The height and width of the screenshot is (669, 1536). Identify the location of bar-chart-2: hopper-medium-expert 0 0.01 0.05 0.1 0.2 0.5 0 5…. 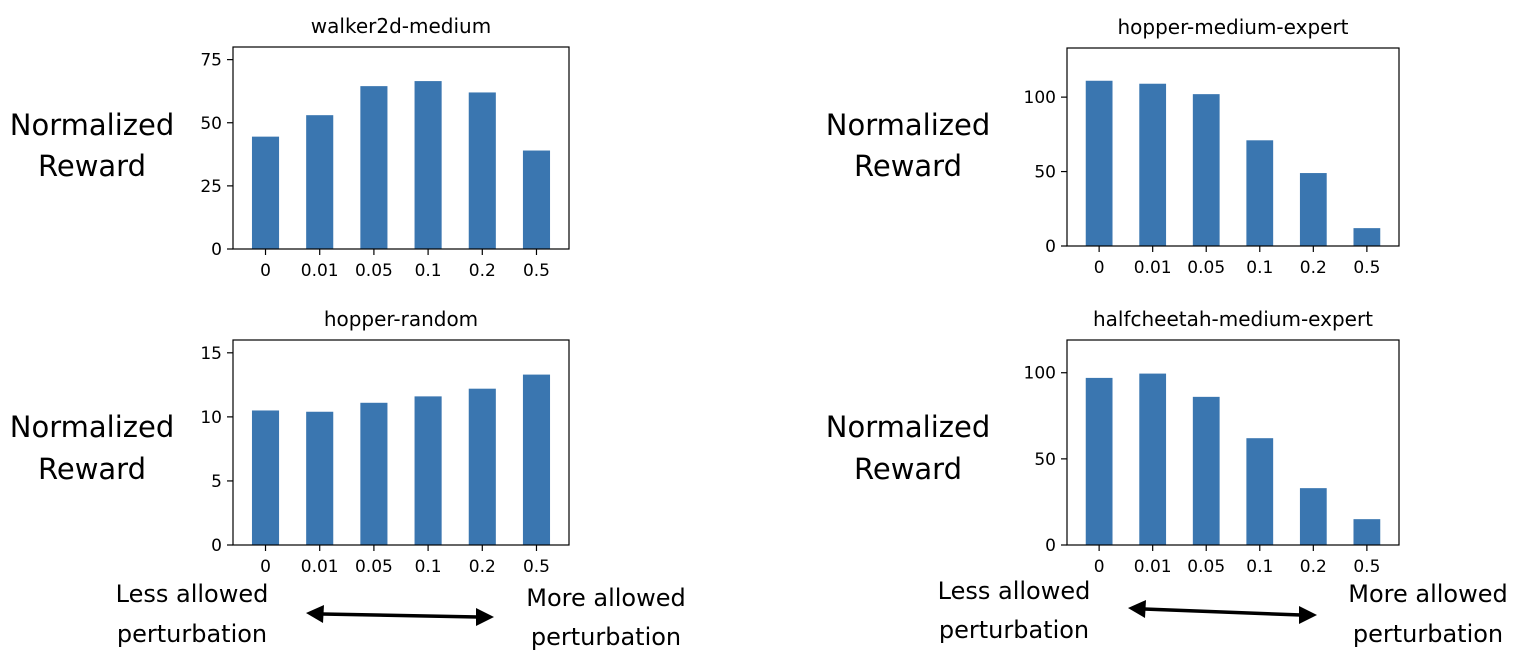
(1212, 146).